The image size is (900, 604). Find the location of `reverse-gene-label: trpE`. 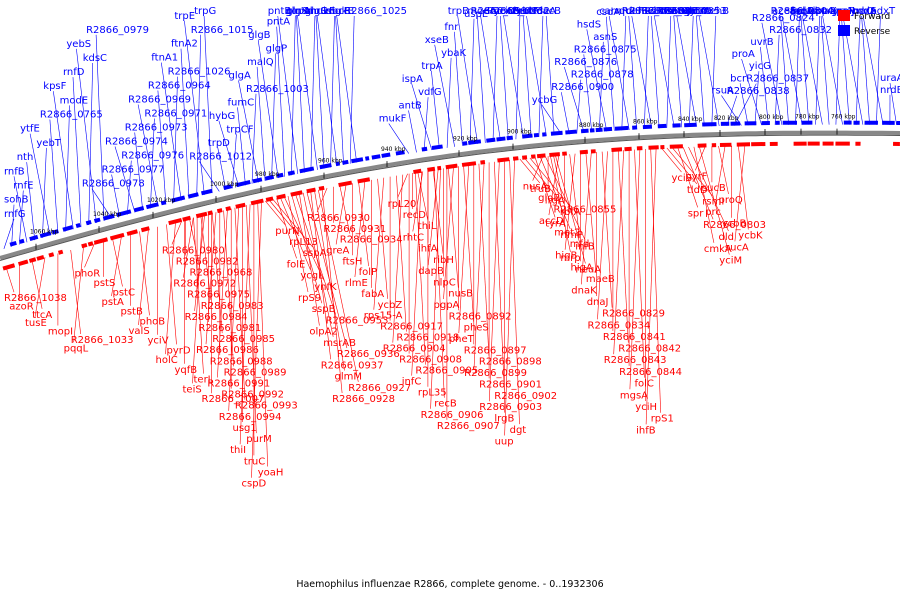

reverse-gene-label: trpE is located at coordinates (184, 16).